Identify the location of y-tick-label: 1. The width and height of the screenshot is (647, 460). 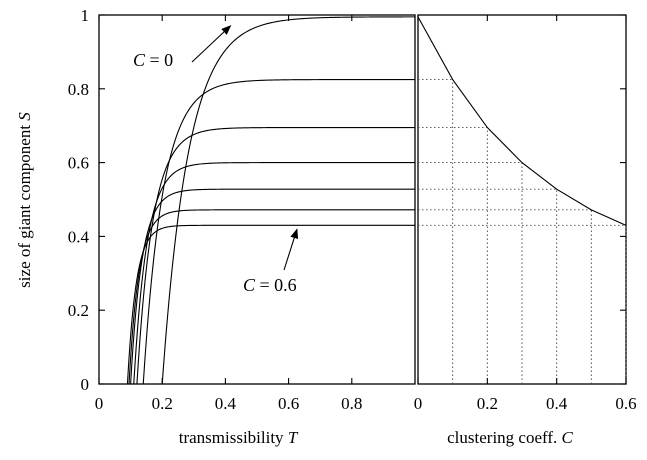
(85, 15).